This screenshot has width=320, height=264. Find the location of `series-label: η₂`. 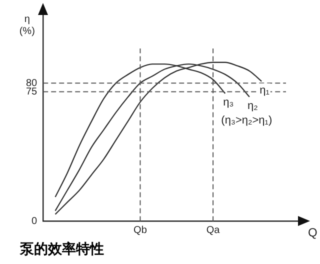

series-label: η₂ is located at coordinates (252, 106).